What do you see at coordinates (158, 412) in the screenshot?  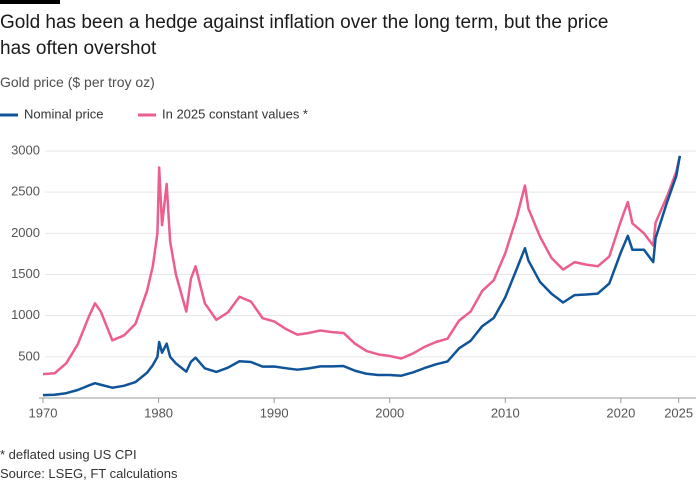 I see `x-tick-label: 1980` at bounding box center [158, 412].